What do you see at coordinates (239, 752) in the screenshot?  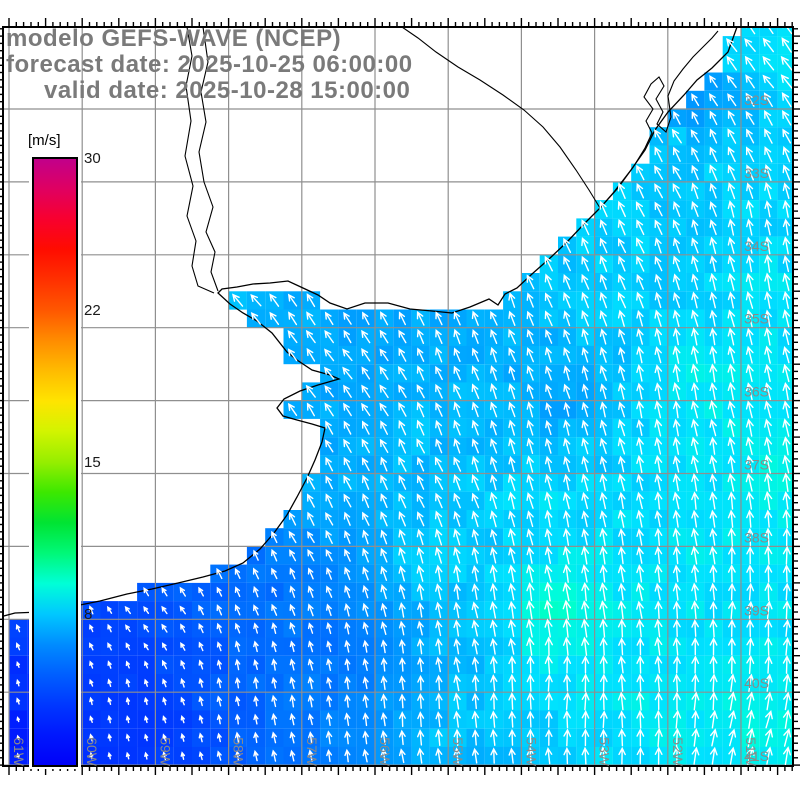 I see `lon-label-58W: 58W` at bounding box center [239, 752].